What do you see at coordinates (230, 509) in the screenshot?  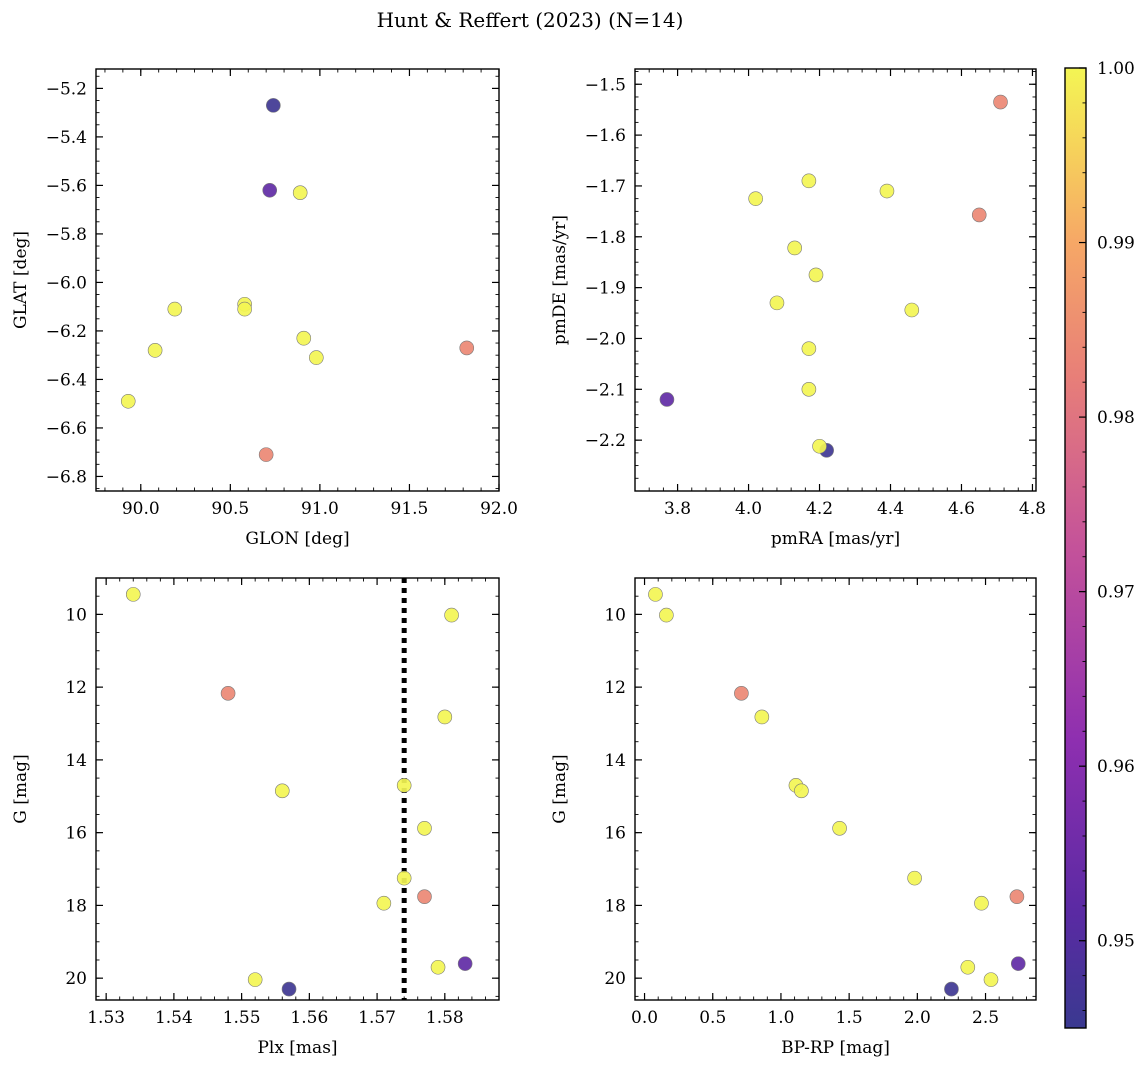 I see `x-tick-label: 90.5` at bounding box center [230, 509].